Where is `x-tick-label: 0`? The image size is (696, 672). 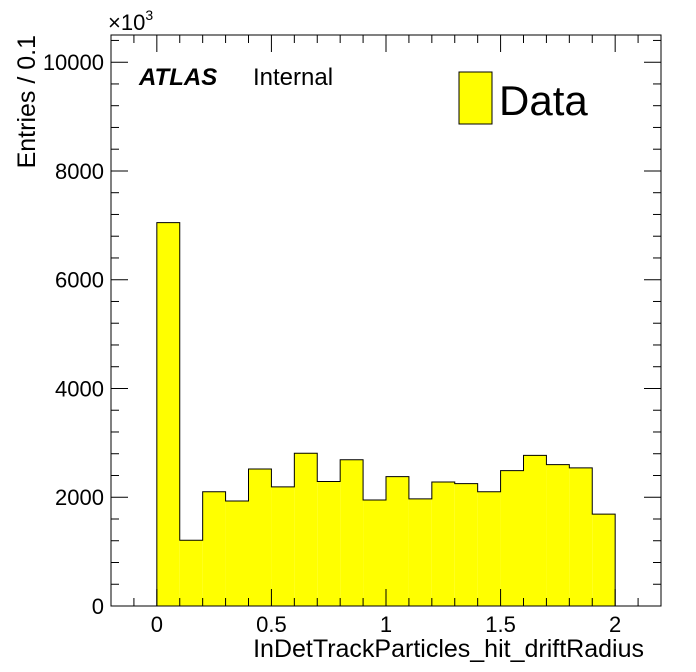 x-tick-label: 0 is located at coordinates (157, 624).